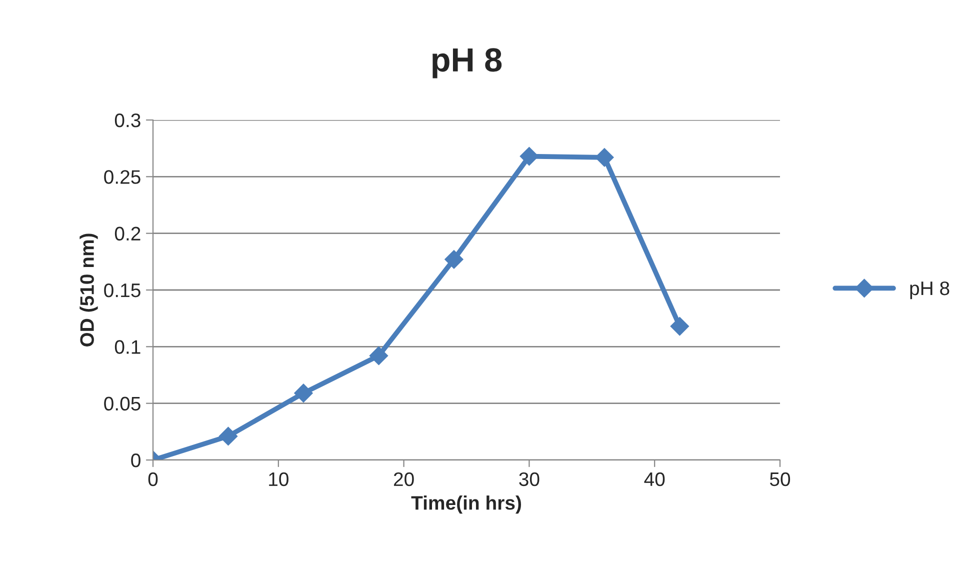  Describe the element at coordinates (122, 290) in the screenshot. I see `y-tick-label: 0.15` at that location.